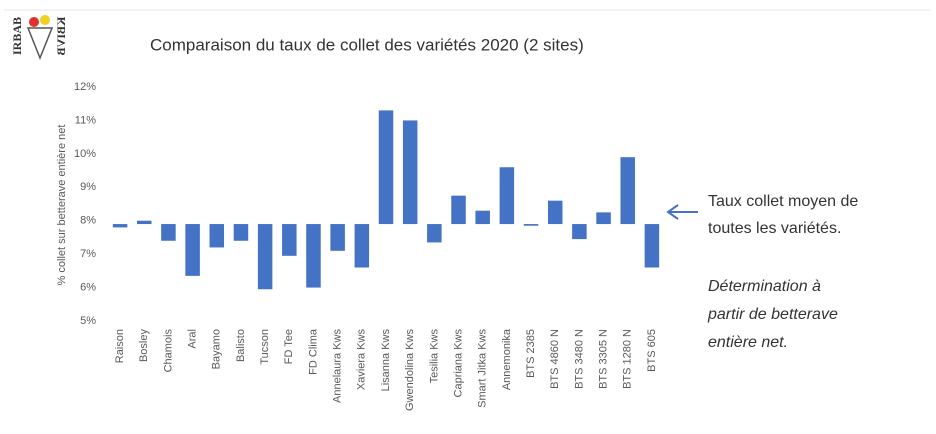 Image resolution: width=936 pixels, height=434 pixels. Describe the element at coordinates (289, 346) in the screenshot. I see `x-tick-label: FD Tee` at that location.